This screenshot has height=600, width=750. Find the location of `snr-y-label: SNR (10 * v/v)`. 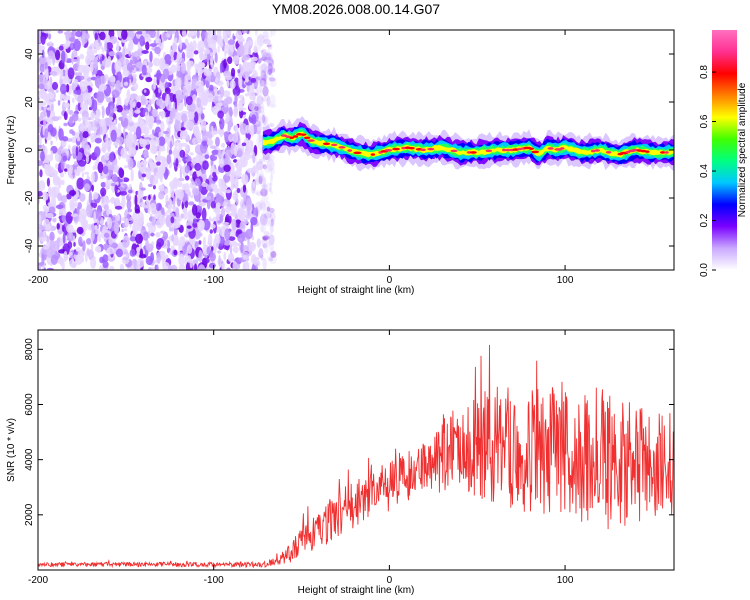

snr-y-label: SNR (10 * v/v) is located at coordinates (11, 450).